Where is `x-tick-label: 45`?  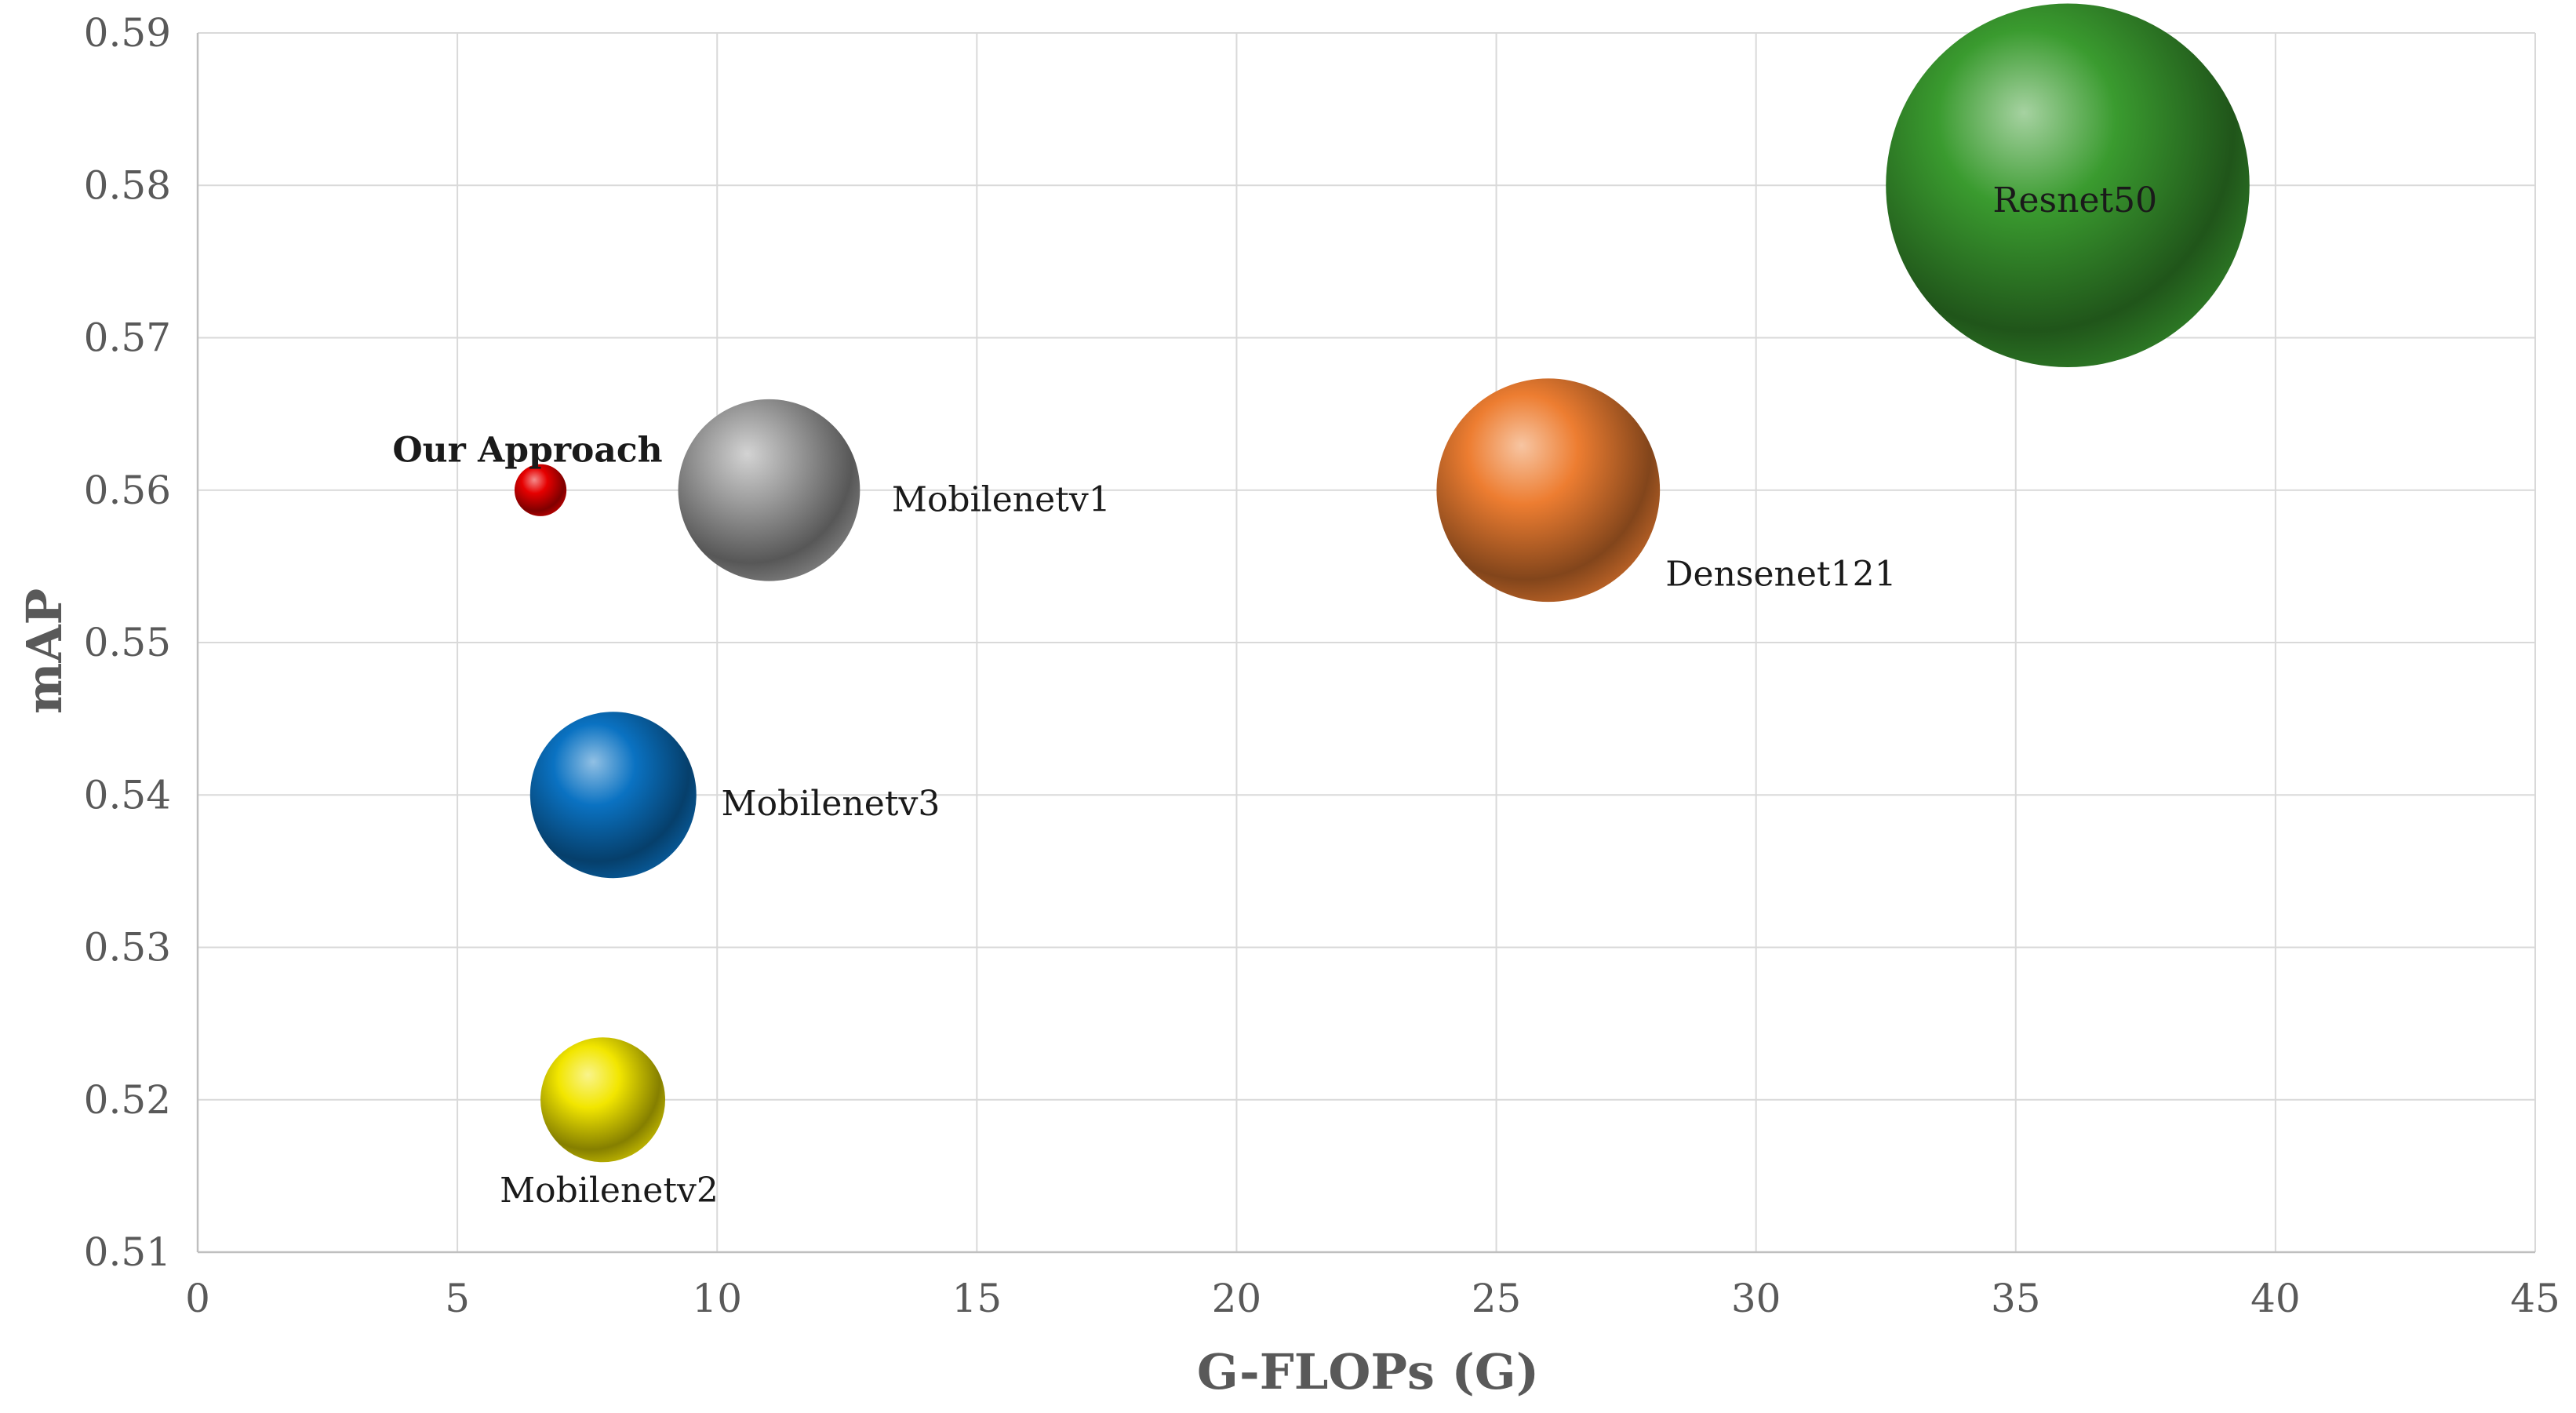 x-tick-label: 45 is located at coordinates (2535, 1298).